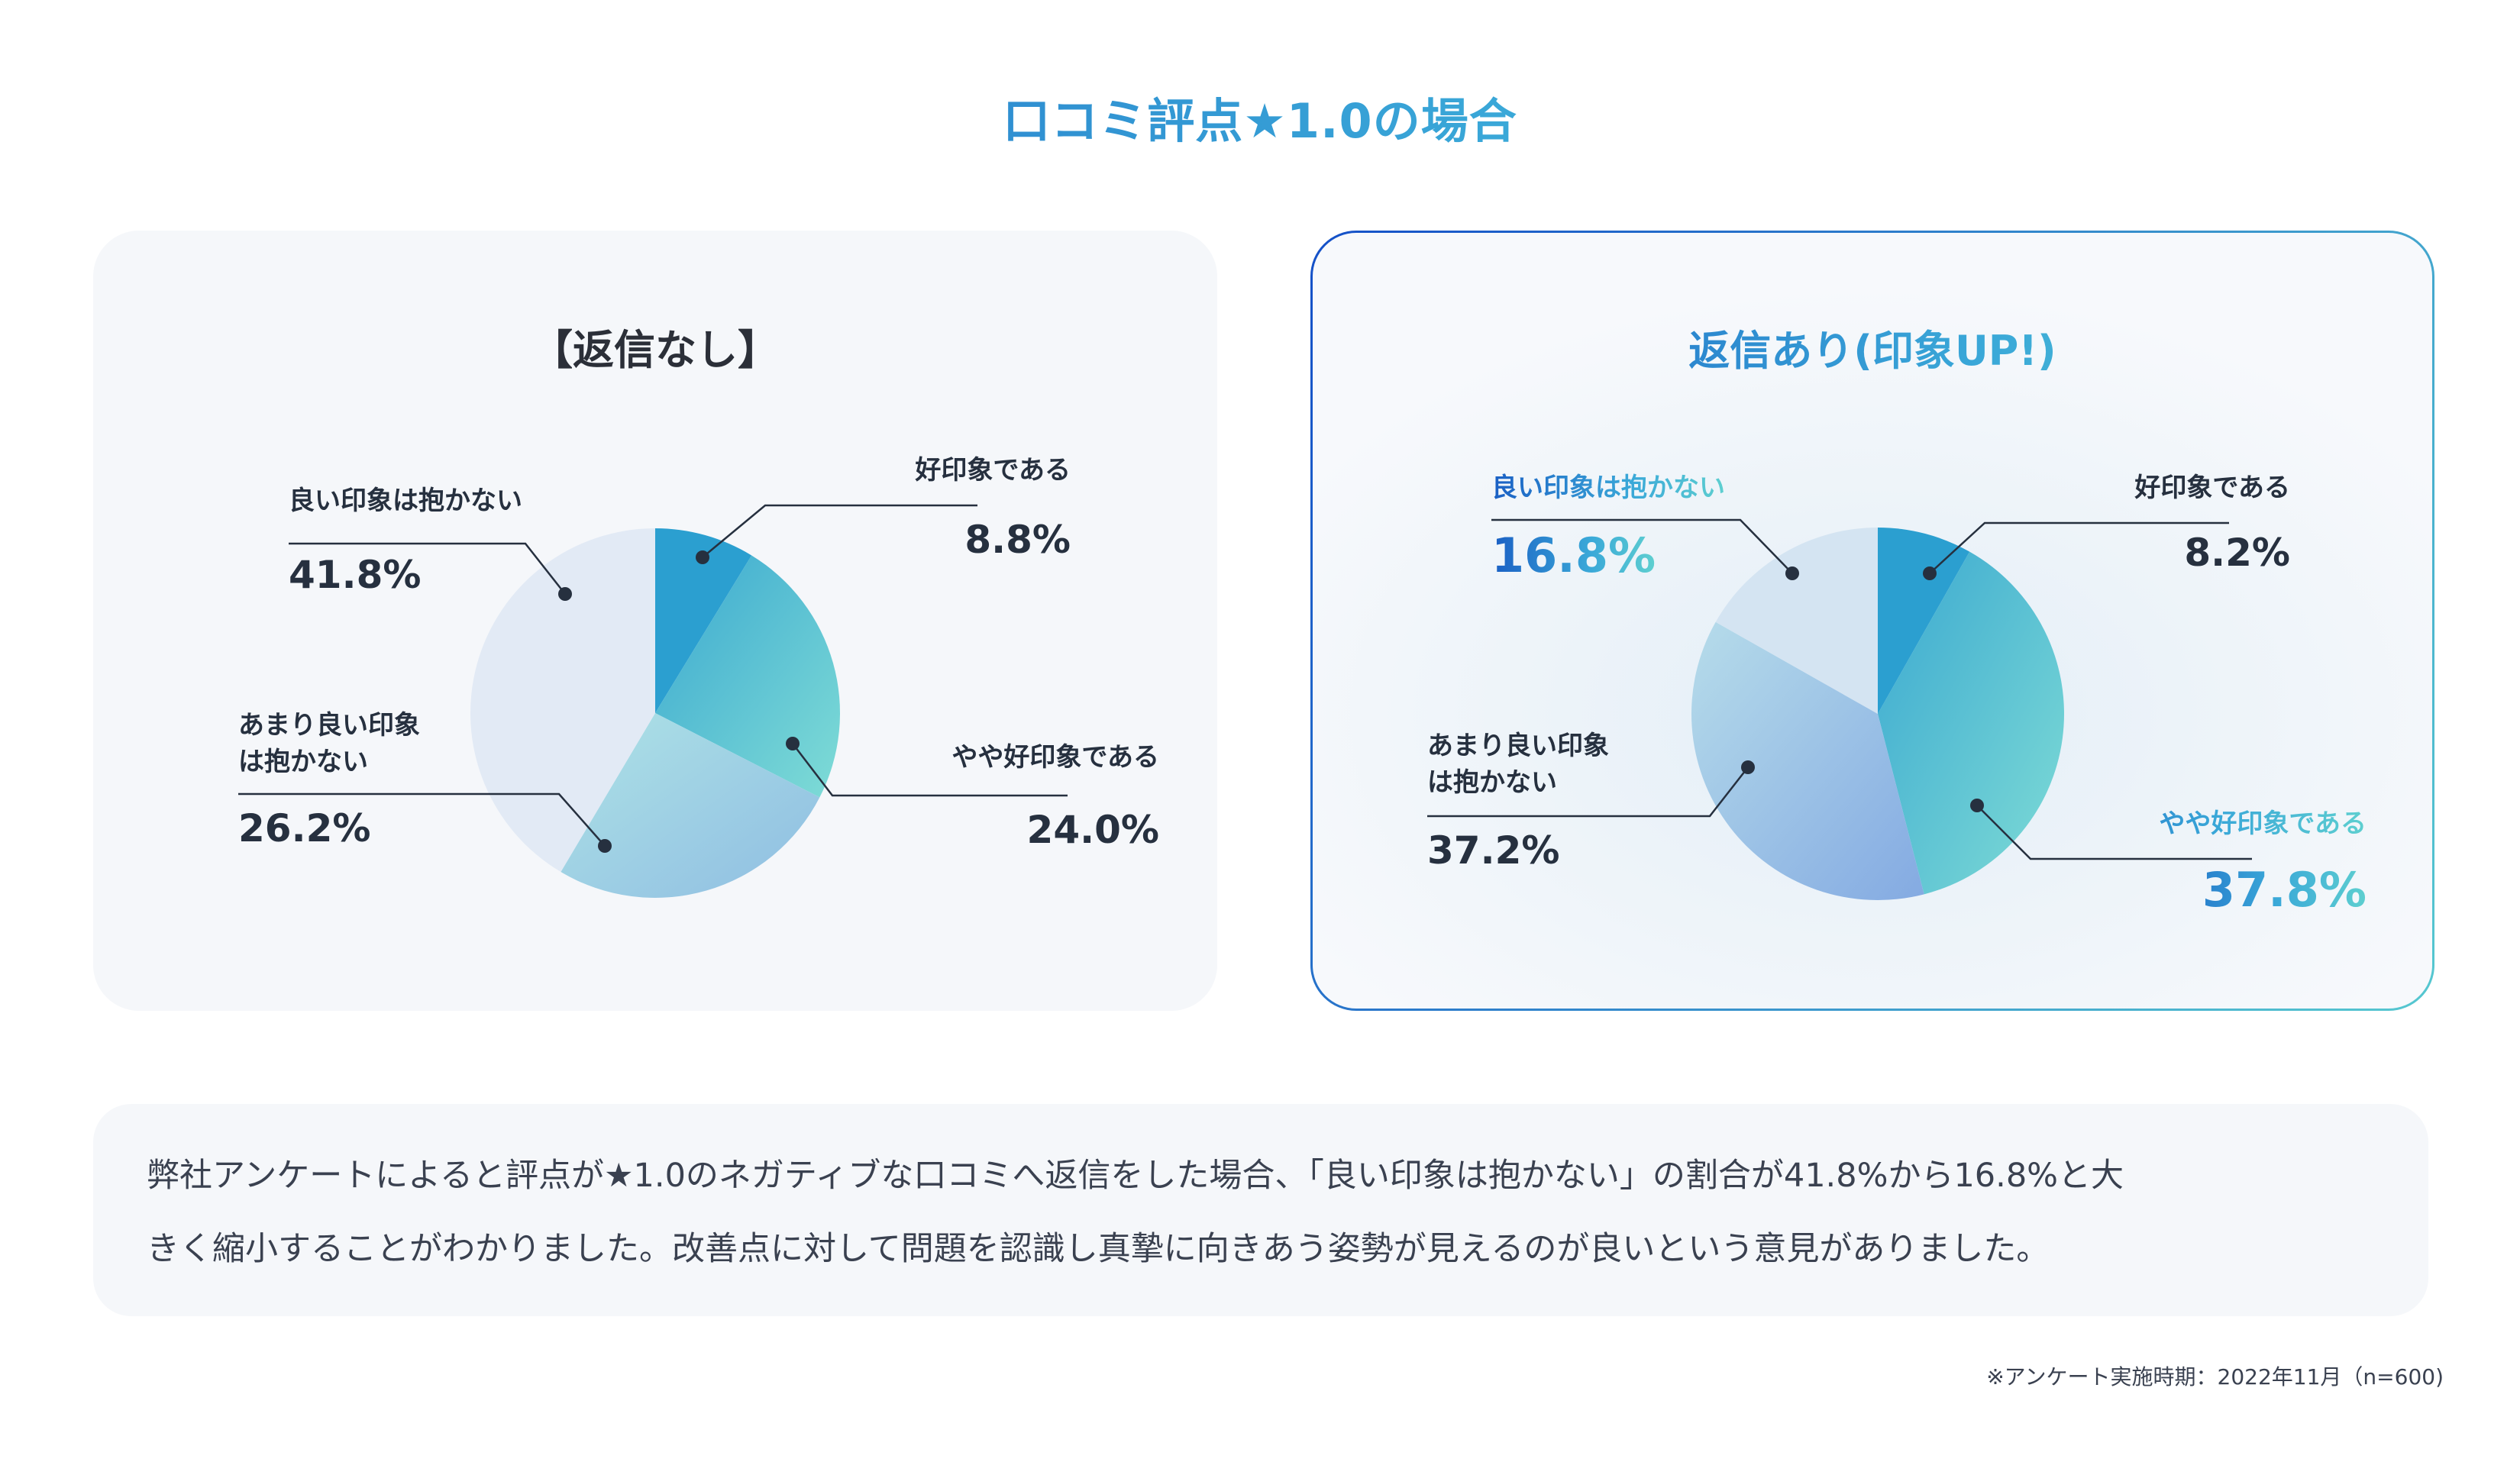  What do you see at coordinates (1092, 830) in the screenshot?
I see `value-somewhat-good: 24.0%` at bounding box center [1092, 830].